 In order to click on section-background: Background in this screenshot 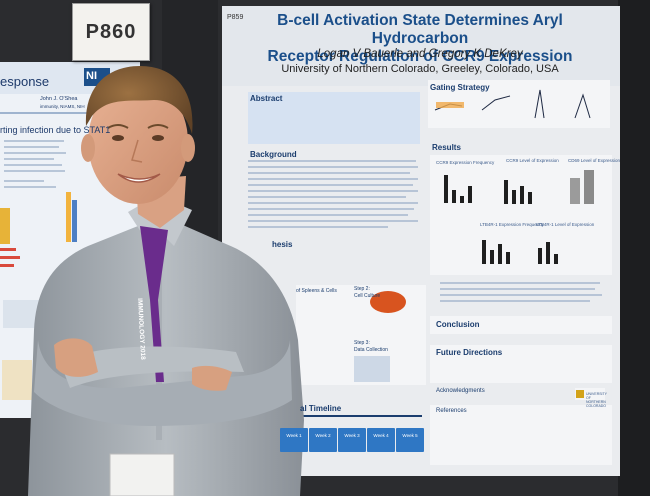, I will do `click(273, 154)`.